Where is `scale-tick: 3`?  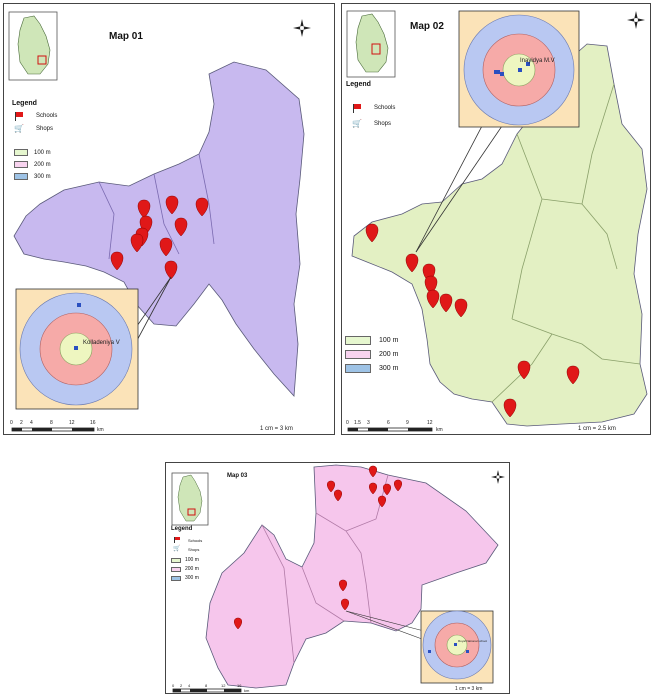 scale-tick: 3 is located at coordinates (368, 423).